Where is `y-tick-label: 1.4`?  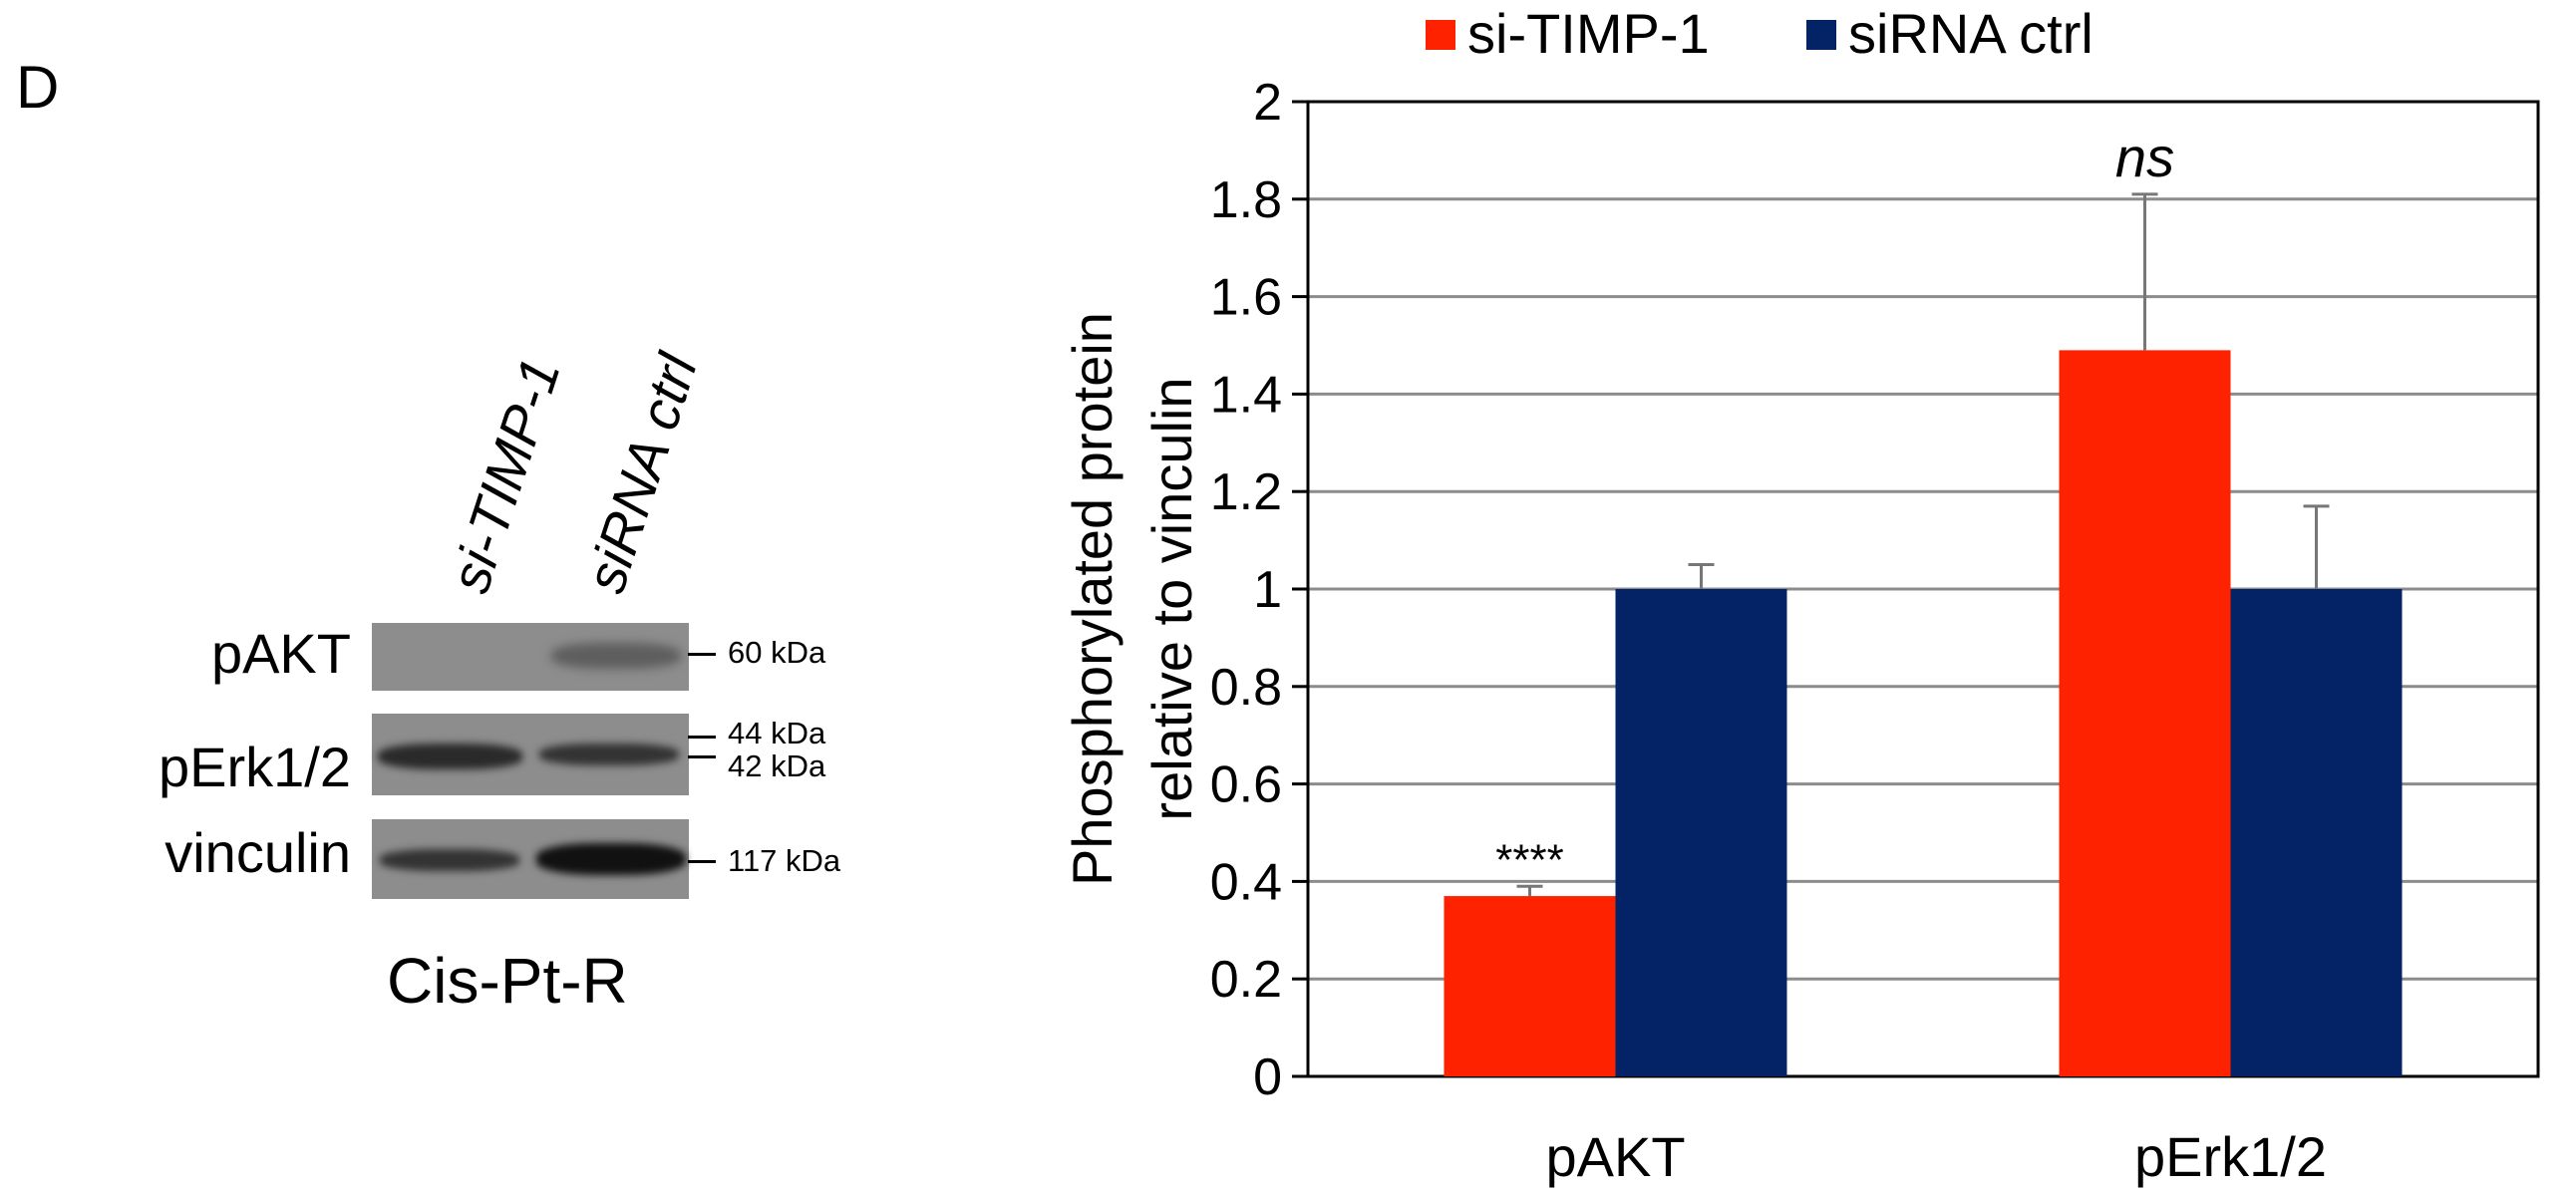 y-tick-label: 1.4 is located at coordinates (1246, 395).